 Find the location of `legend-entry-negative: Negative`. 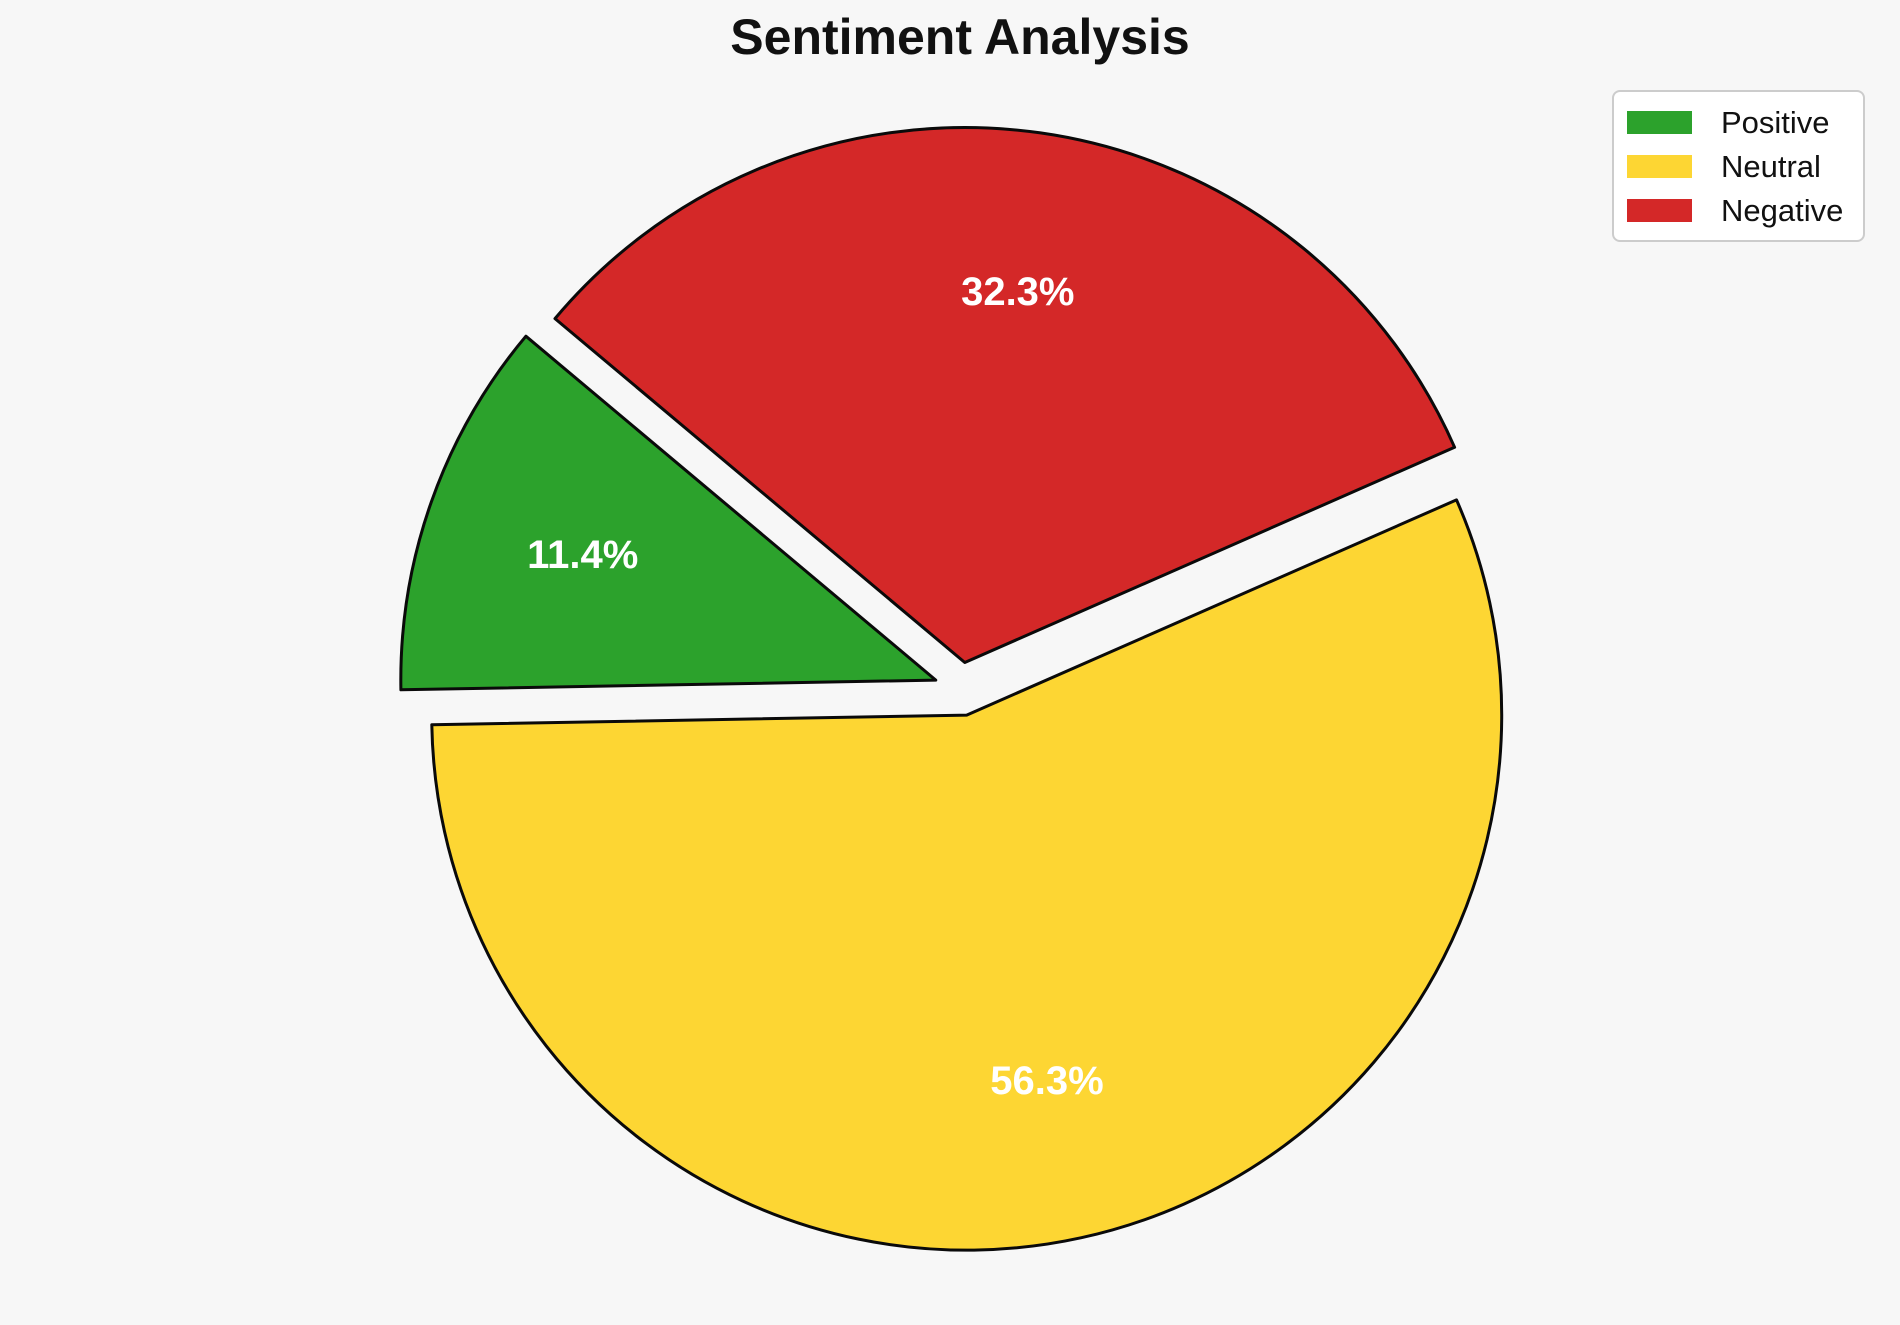

legend-entry-negative: Negative is located at coordinates (1735, 210).